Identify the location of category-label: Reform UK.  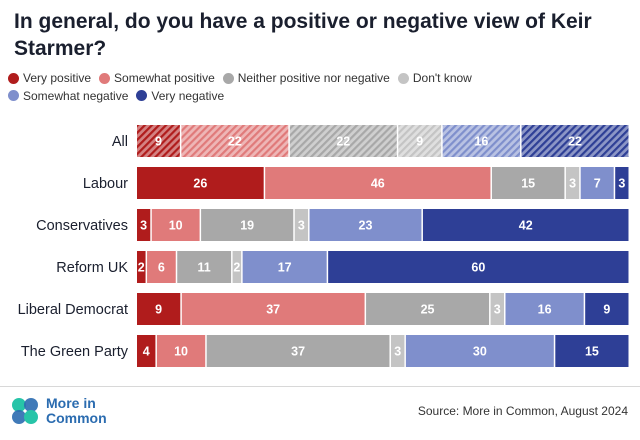
(92, 268).